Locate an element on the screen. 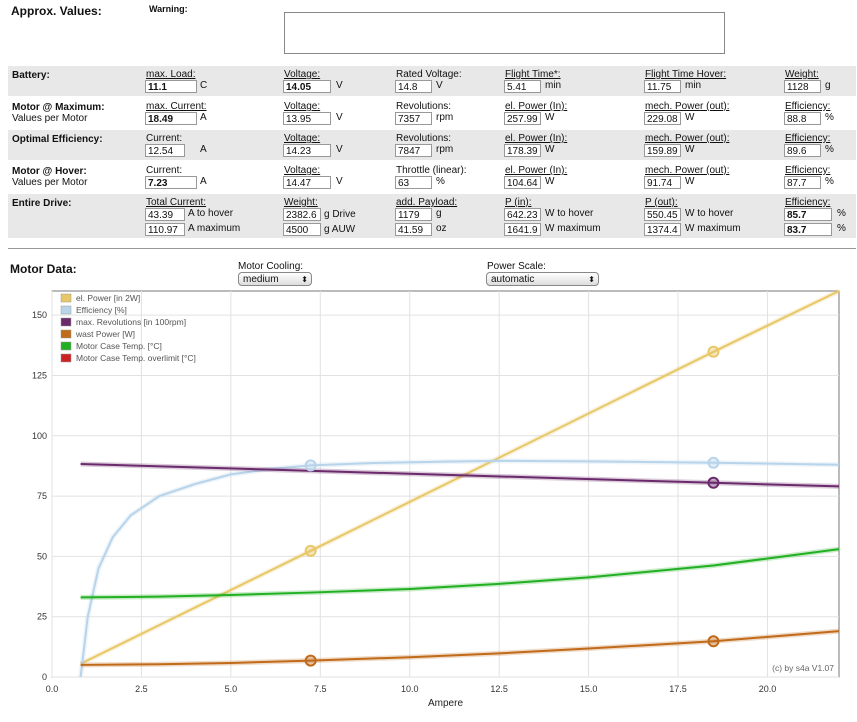 This screenshot has width=857, height=722. p-in-max-field: 1641.9 is located at coordinates (522, 229).